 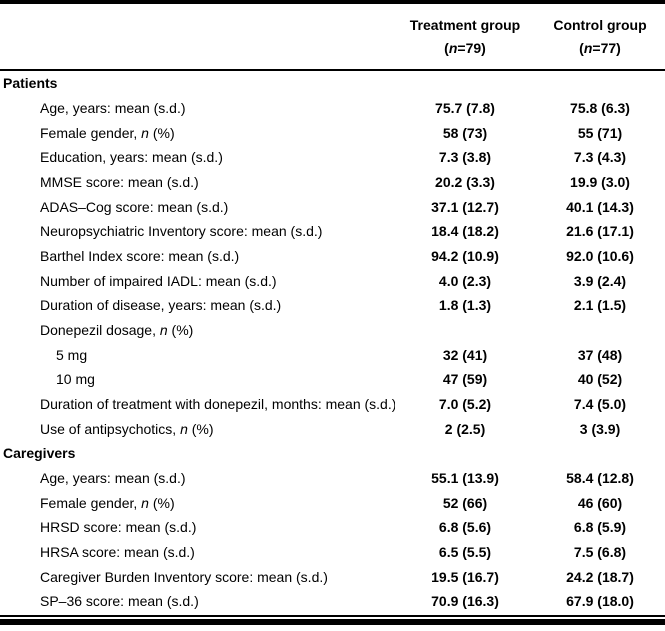 I want to click on control-group-title: Control group, so click(x=600, y=25).